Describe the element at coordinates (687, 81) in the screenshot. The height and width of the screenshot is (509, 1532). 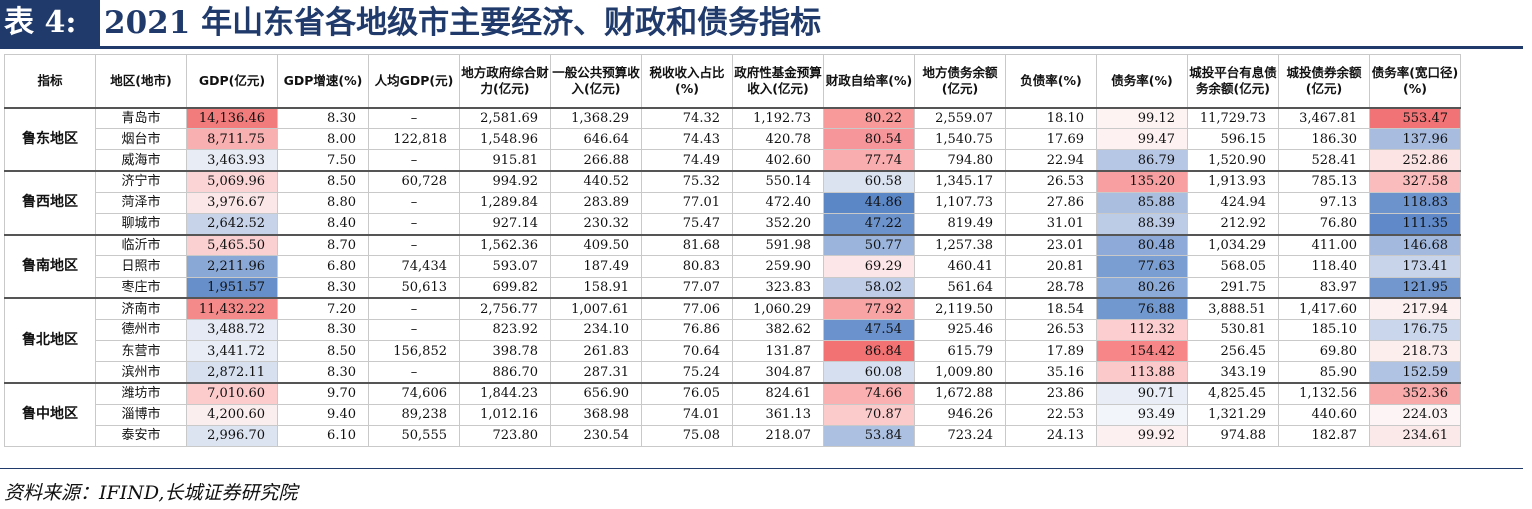
I see `column-header: 税收收入占比(%)` at that location.